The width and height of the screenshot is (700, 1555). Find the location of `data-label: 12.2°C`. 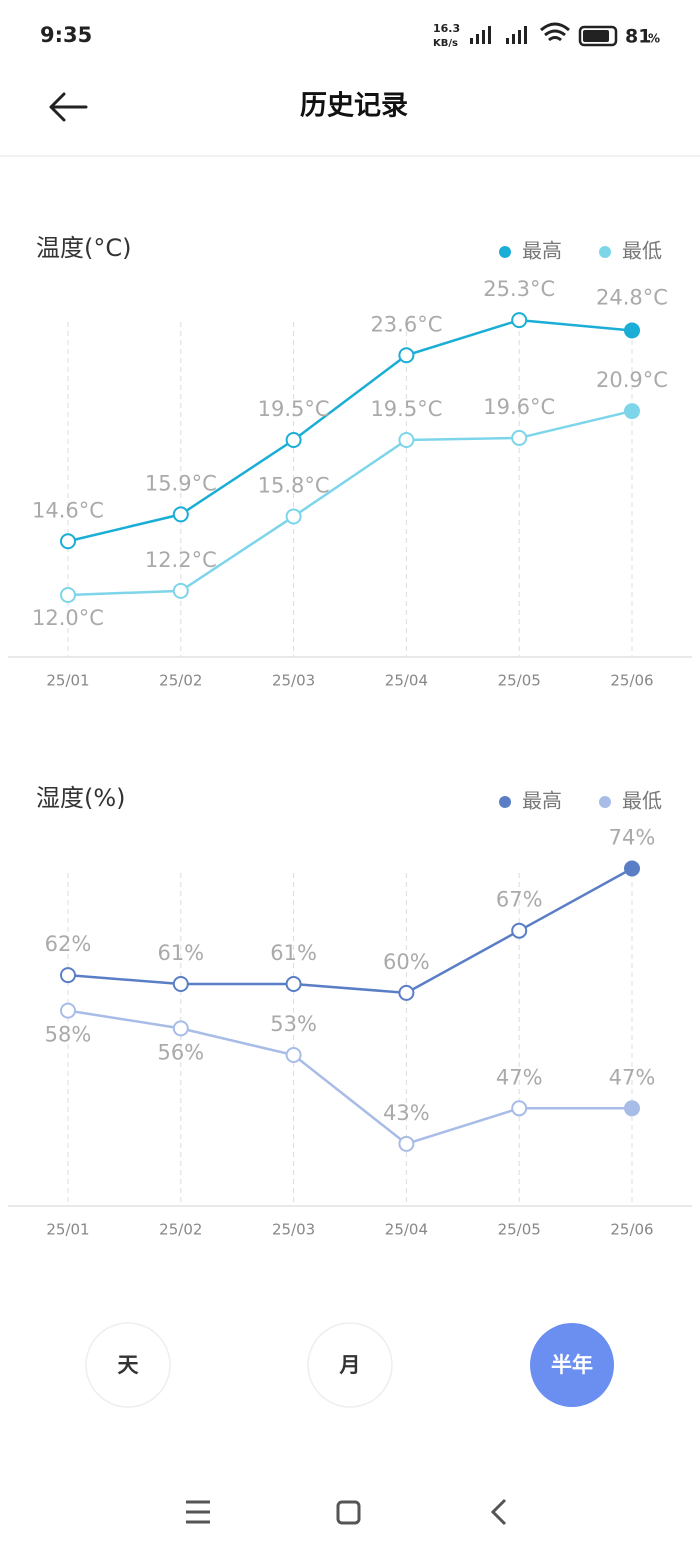

data-label: 12.2°C is located at coordinates (181, 560).